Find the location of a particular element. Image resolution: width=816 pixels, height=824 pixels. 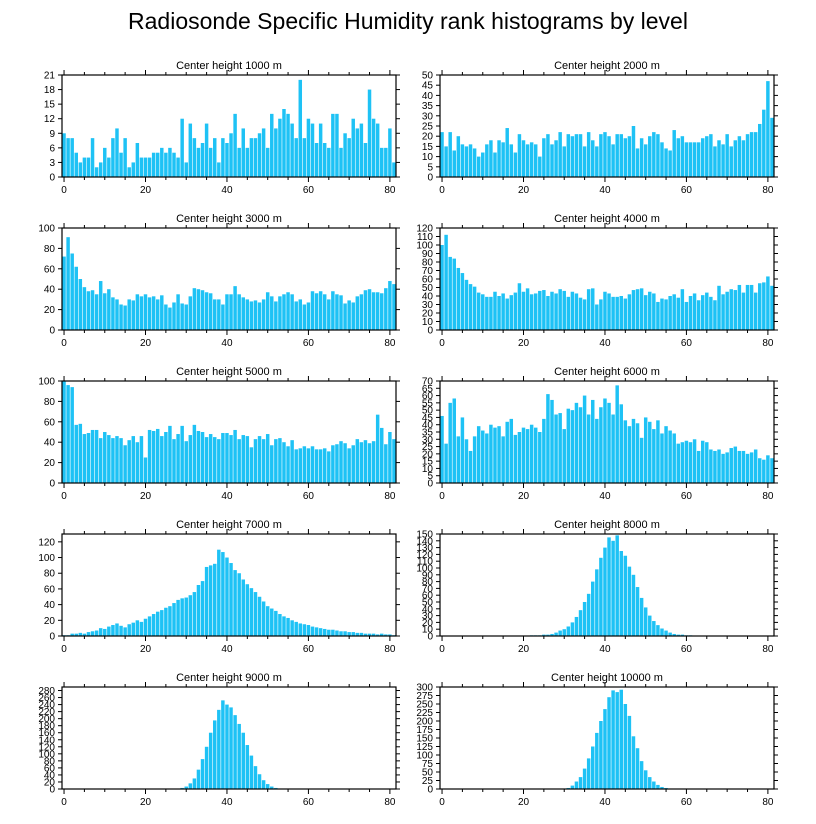

y-tick-label: 140 is located at coordinates (424, 541).